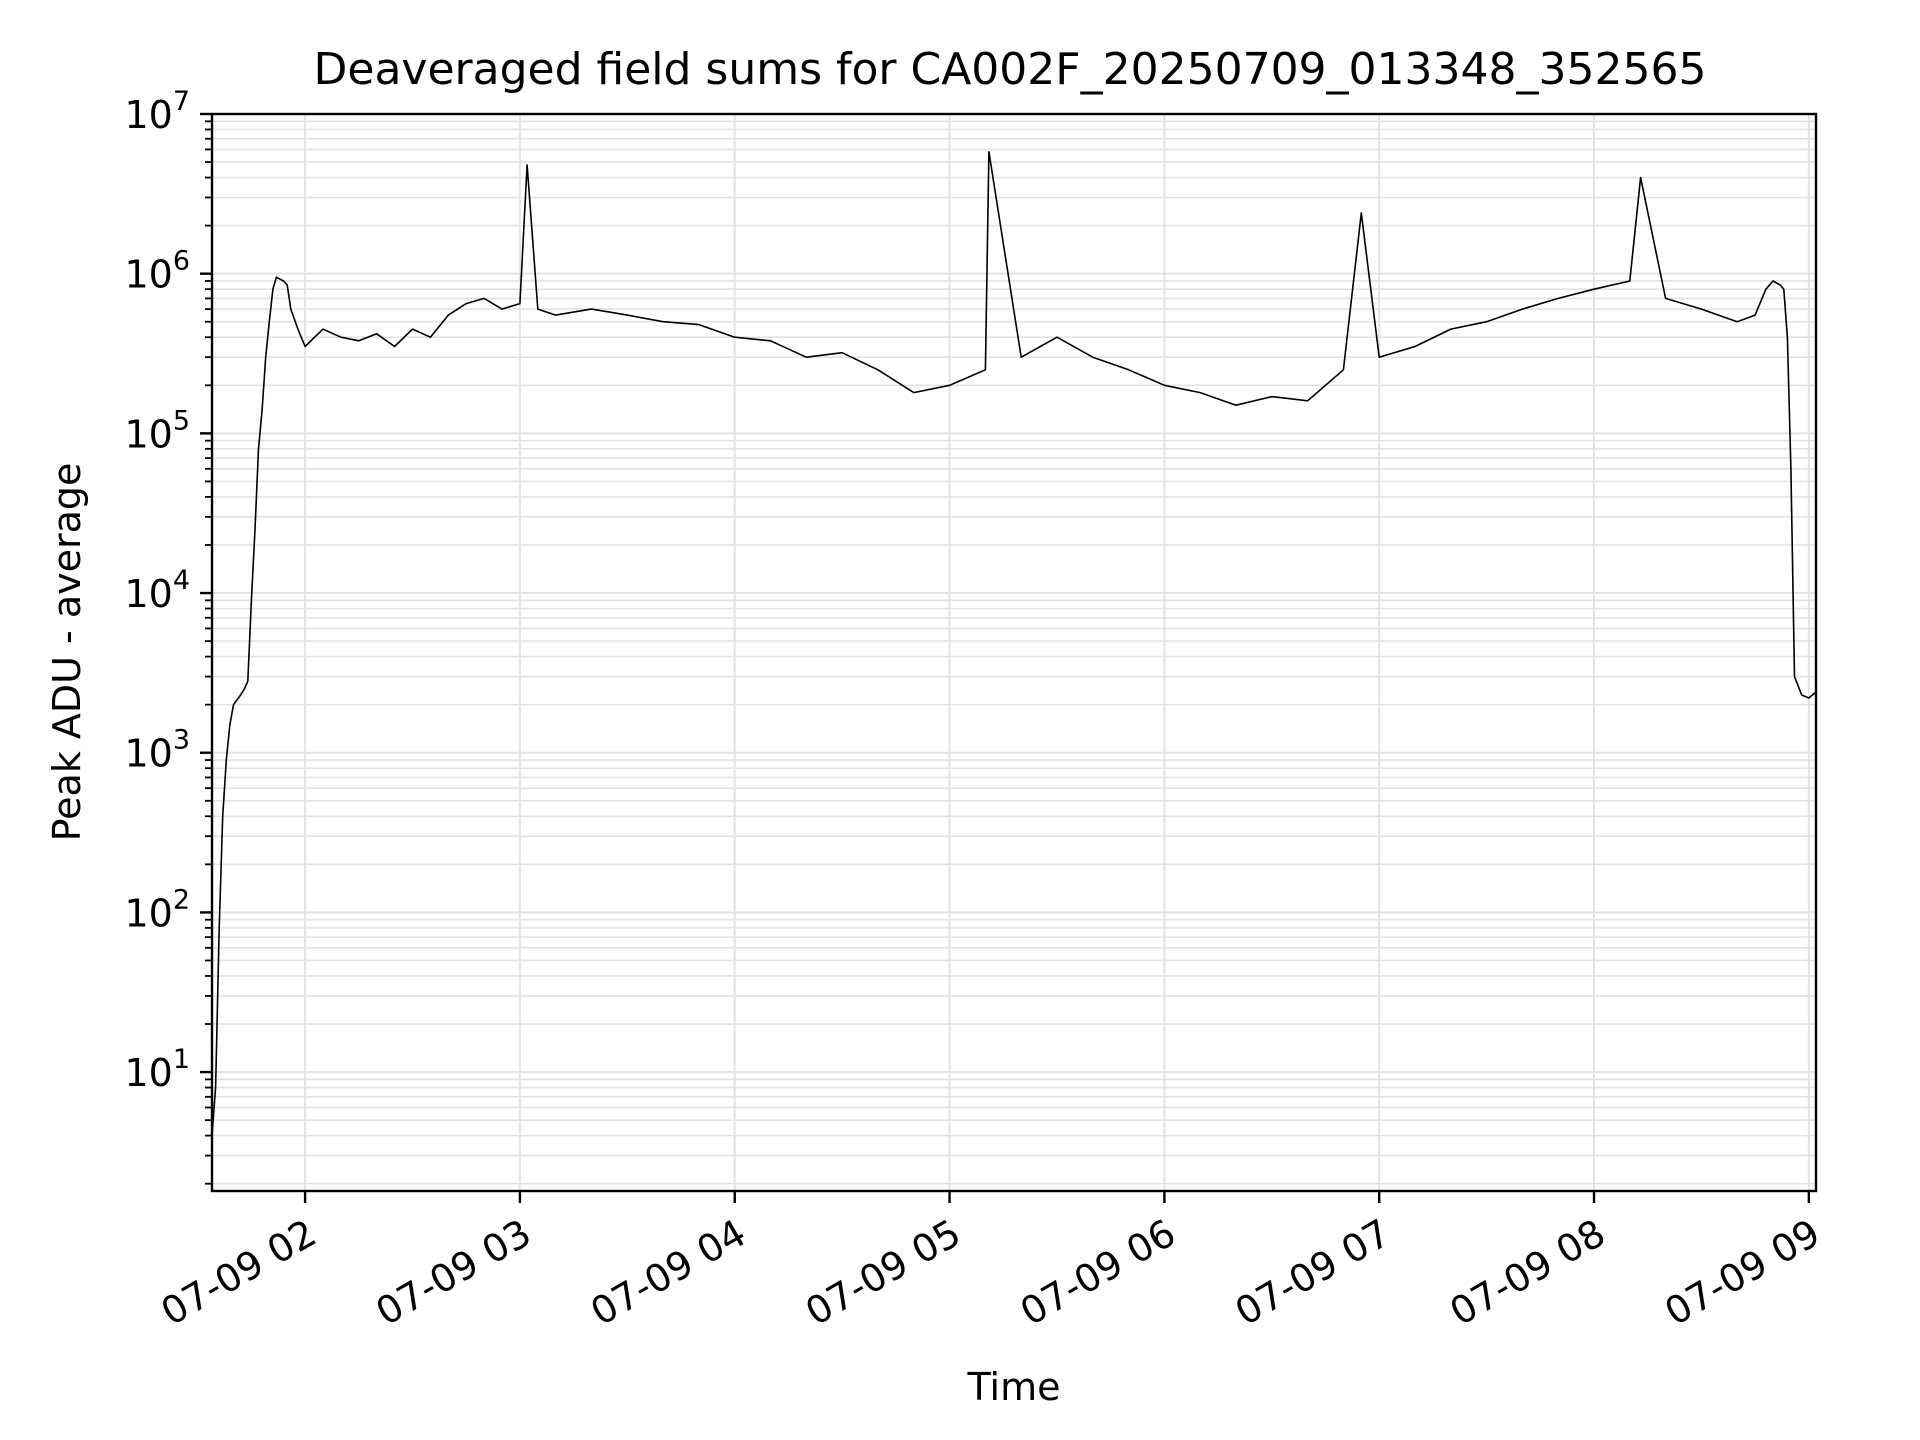 Image resolution: width=1920 pixels, height=1440 pixels. I want to click on x-axis-label: Time, so click(1014, 1387).